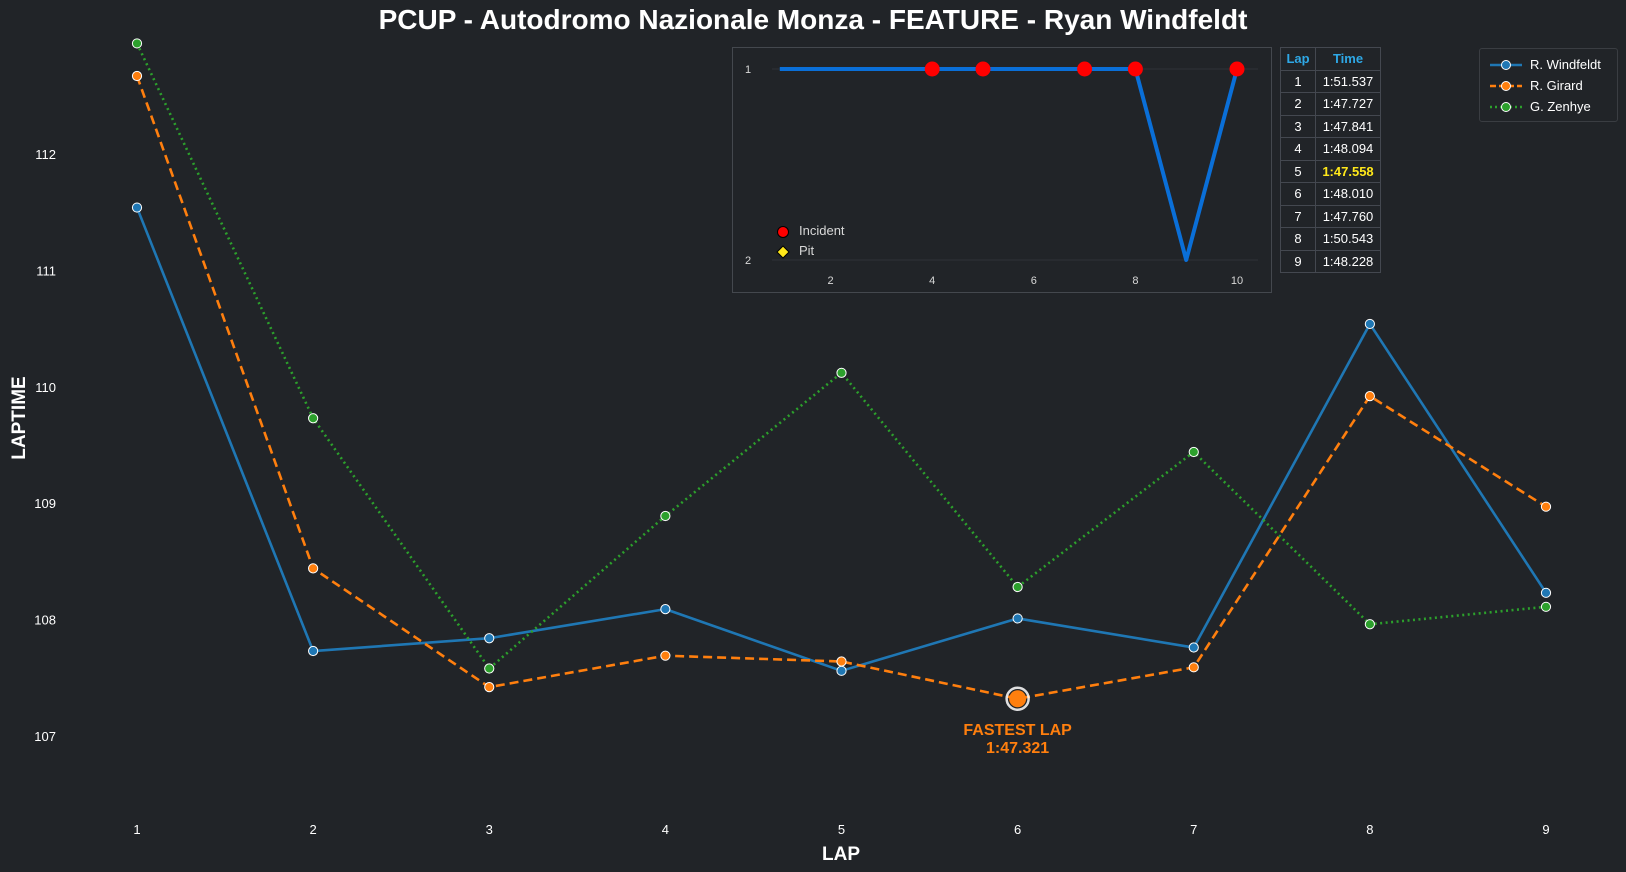  What do you see at coordinates (1298, 216) in the screenshot?
I see `table-cell-lap: 7` at bounding box center [1298, 216].